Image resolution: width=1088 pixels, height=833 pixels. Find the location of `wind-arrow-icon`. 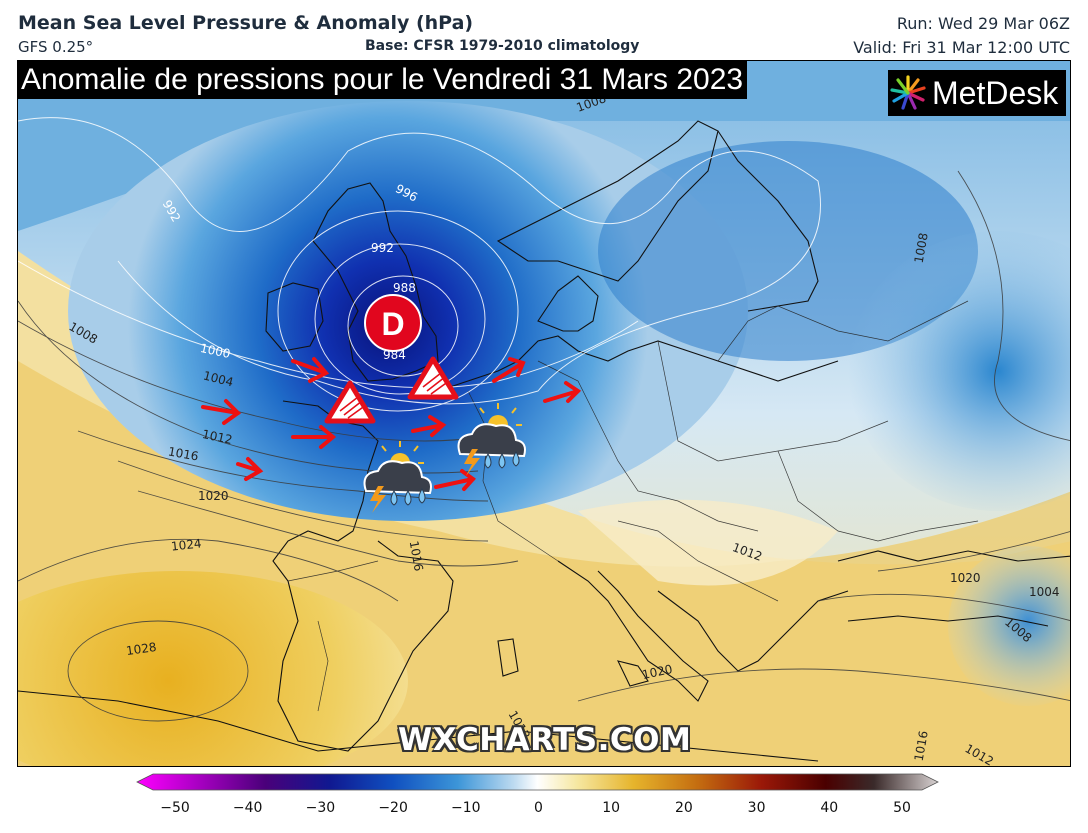

wind-arrow-icon is located at coordinates (391, 424).